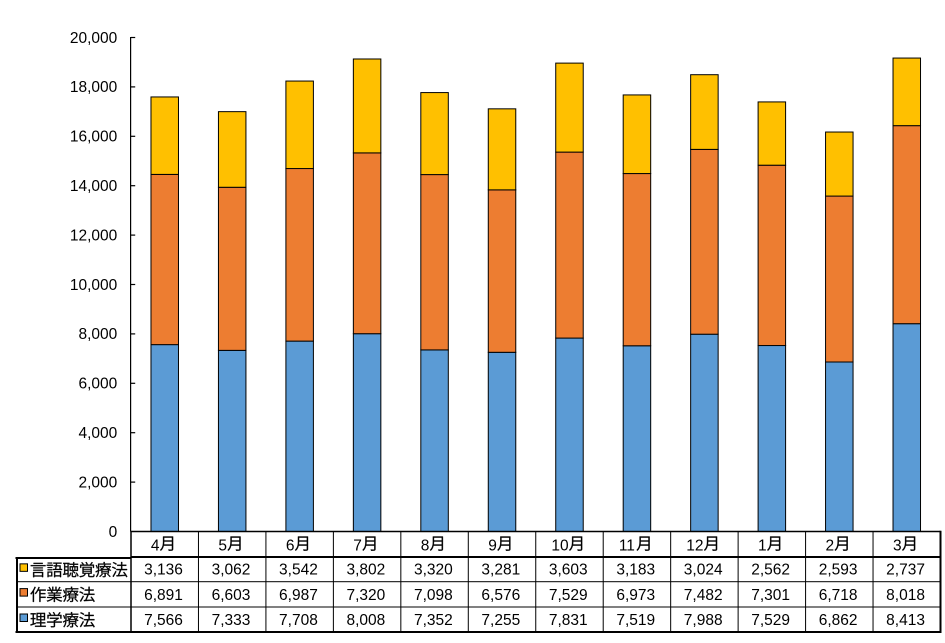 Image resolution: width=945 pixels, height=643 pixels. What do you see at coordinates (694, 545) in the screenshot?
I see `svg-text: 12` at bounding box center [694, 545].